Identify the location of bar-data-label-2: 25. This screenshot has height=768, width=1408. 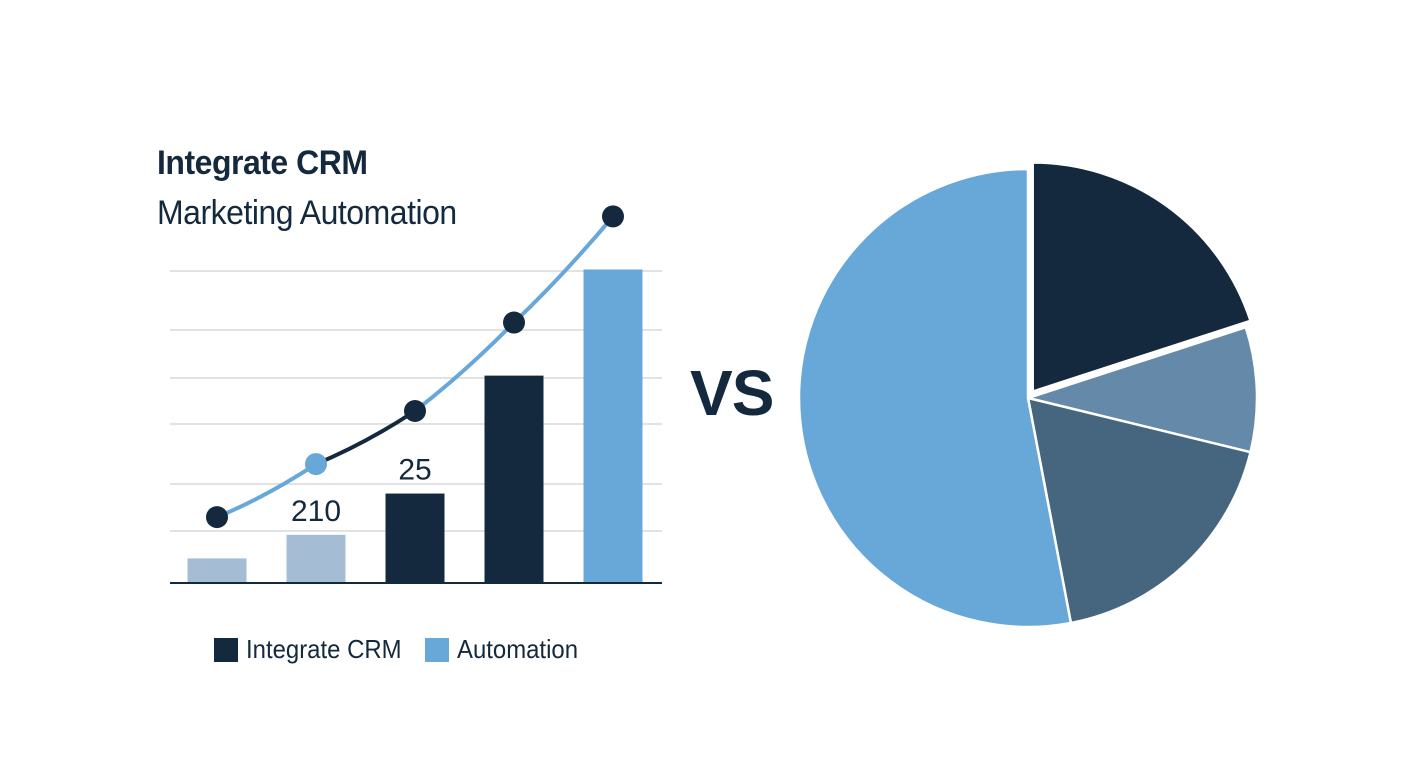
(414, 470).